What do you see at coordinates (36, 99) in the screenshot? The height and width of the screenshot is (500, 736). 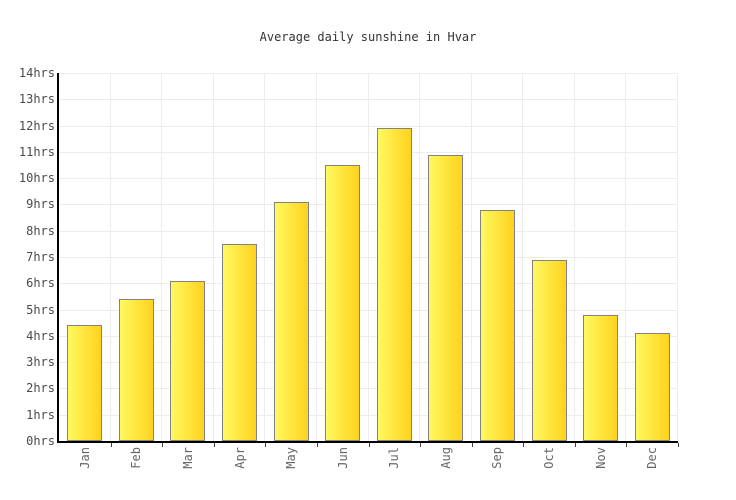 I see `y-tick-label: 13hrs` at bounding box center [36, 99].